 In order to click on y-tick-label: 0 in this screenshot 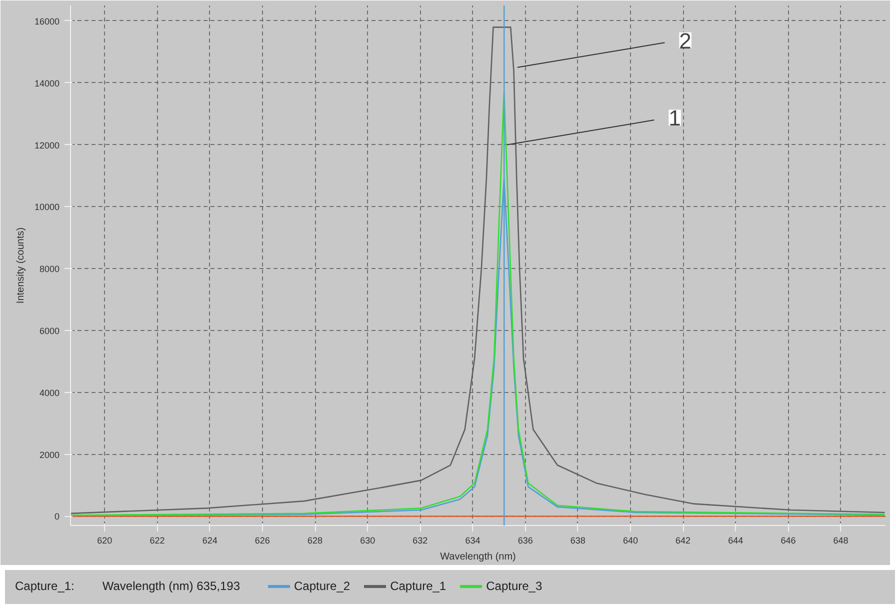, I will do `click(57, 517)`.